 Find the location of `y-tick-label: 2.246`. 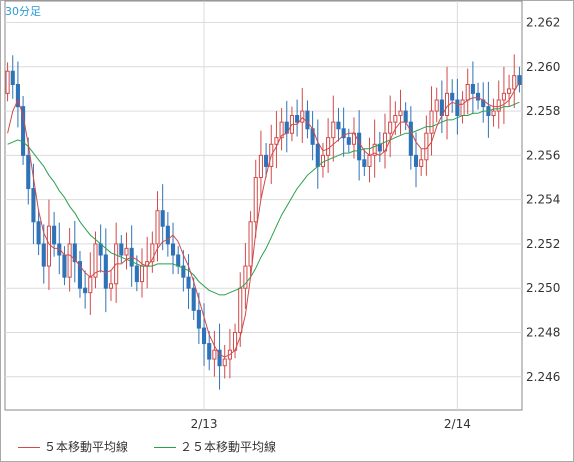

y-tick-label: 2.246 is located at coordinates (543, 377).